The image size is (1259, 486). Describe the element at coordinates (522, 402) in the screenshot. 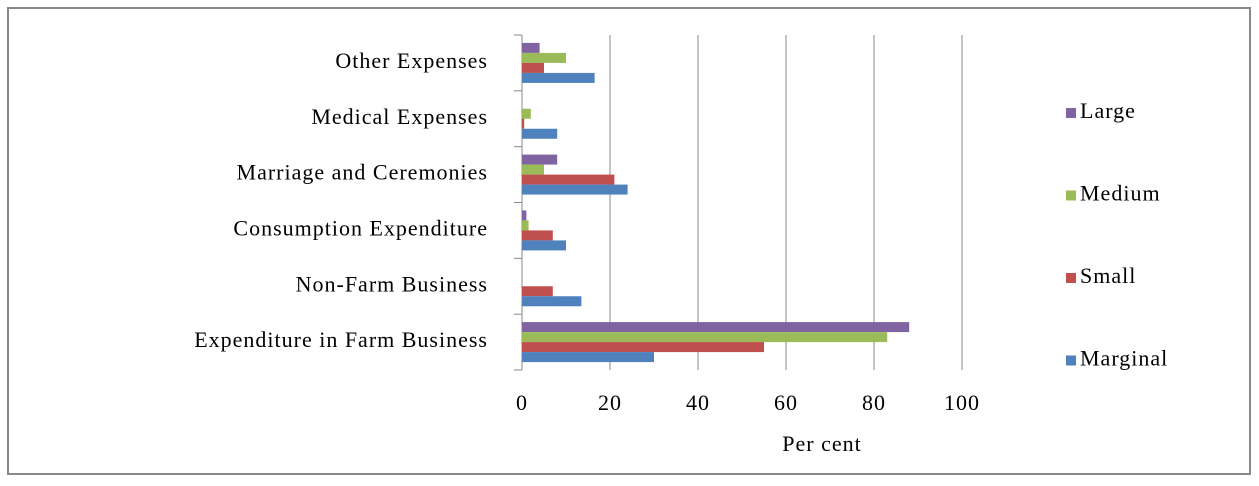

I see `x-tick-label: 0` at that location.